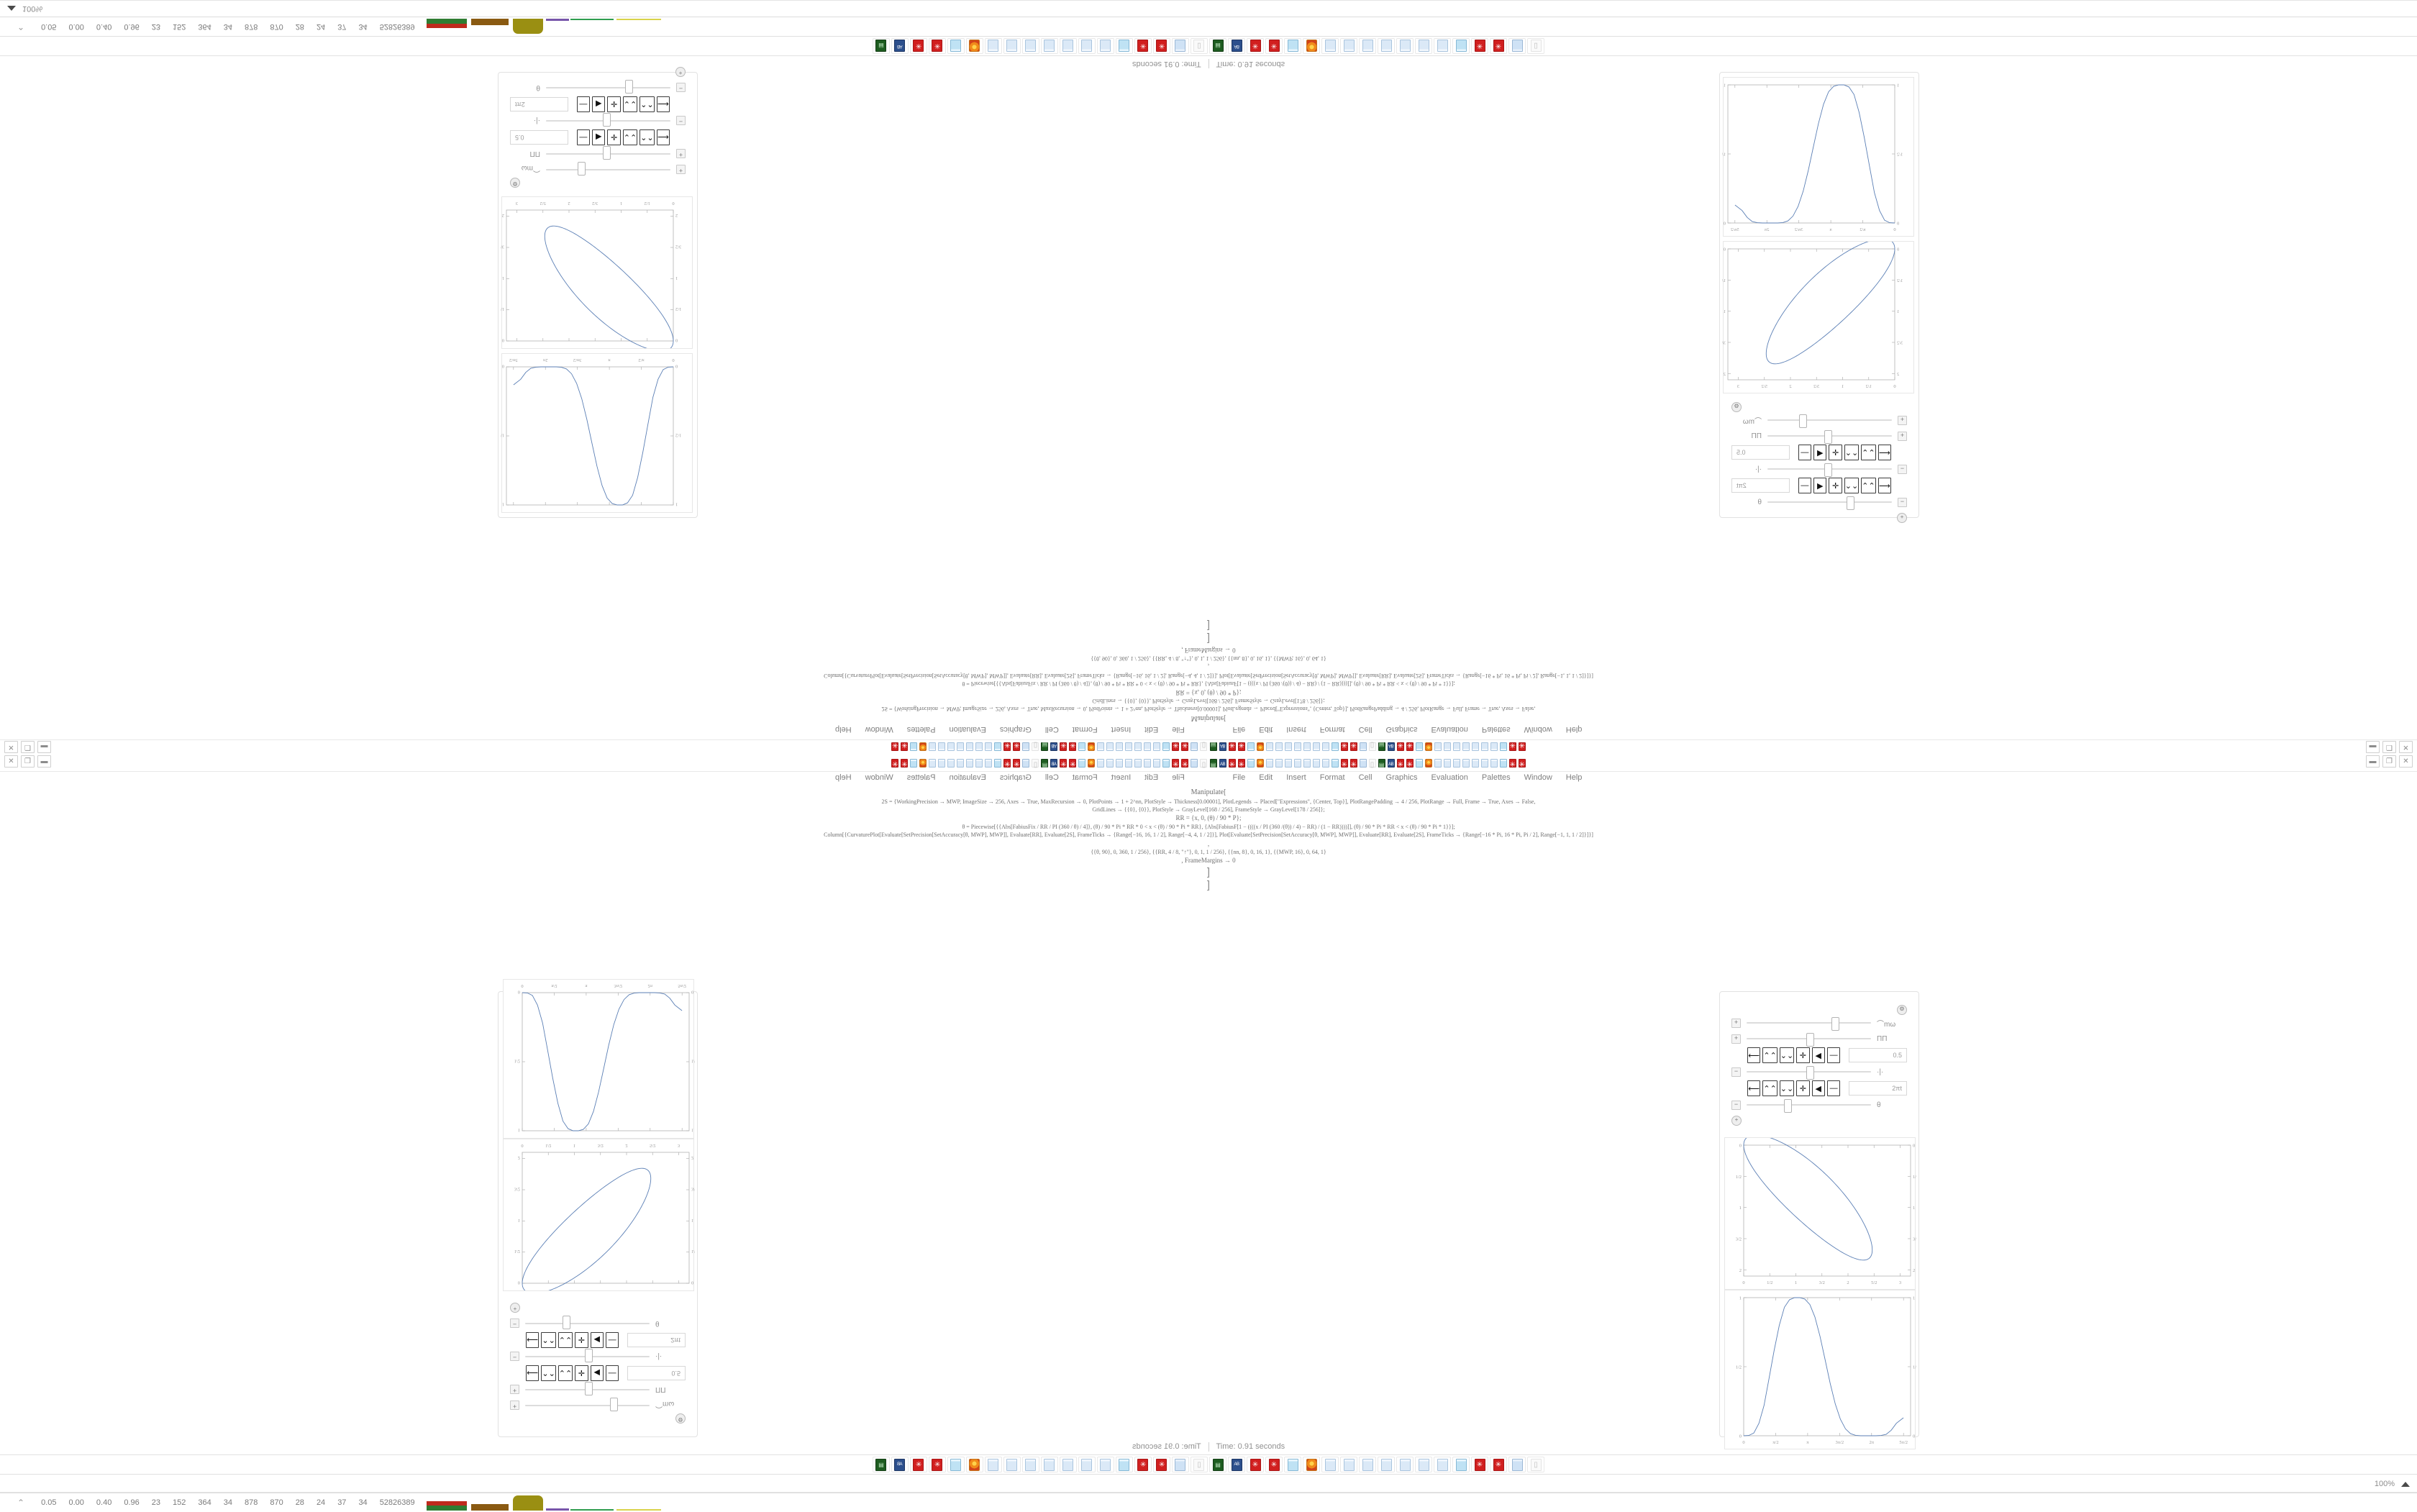 The height and width of the screenshot is (1512, 2417). What do you see at coordinates (608, 87) in the screenshot?
I see `slider-control` at bounding box center [608, 87].